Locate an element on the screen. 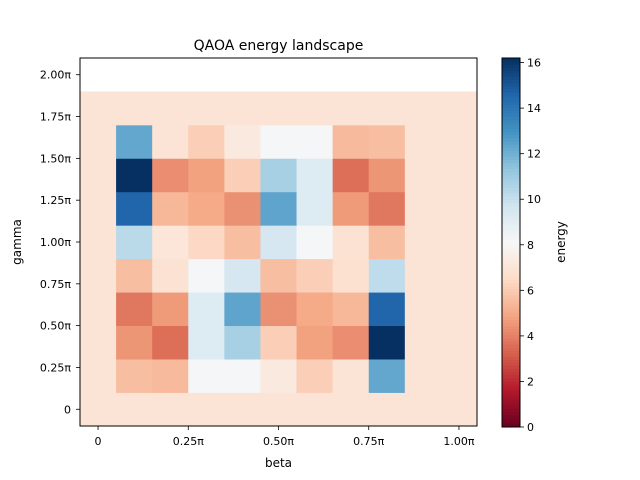 The image size is (640, 480). y-tick-label: 1.75π is located at coordinates (55, 117).